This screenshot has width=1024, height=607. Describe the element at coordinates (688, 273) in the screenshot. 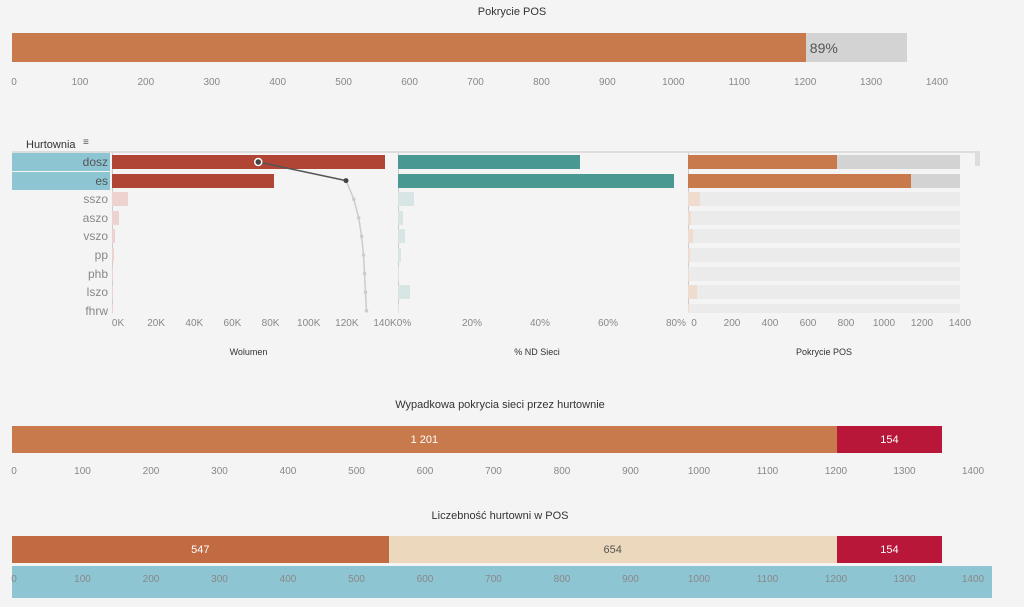

I see `pokrycie-pos-bar-phb` at that location.